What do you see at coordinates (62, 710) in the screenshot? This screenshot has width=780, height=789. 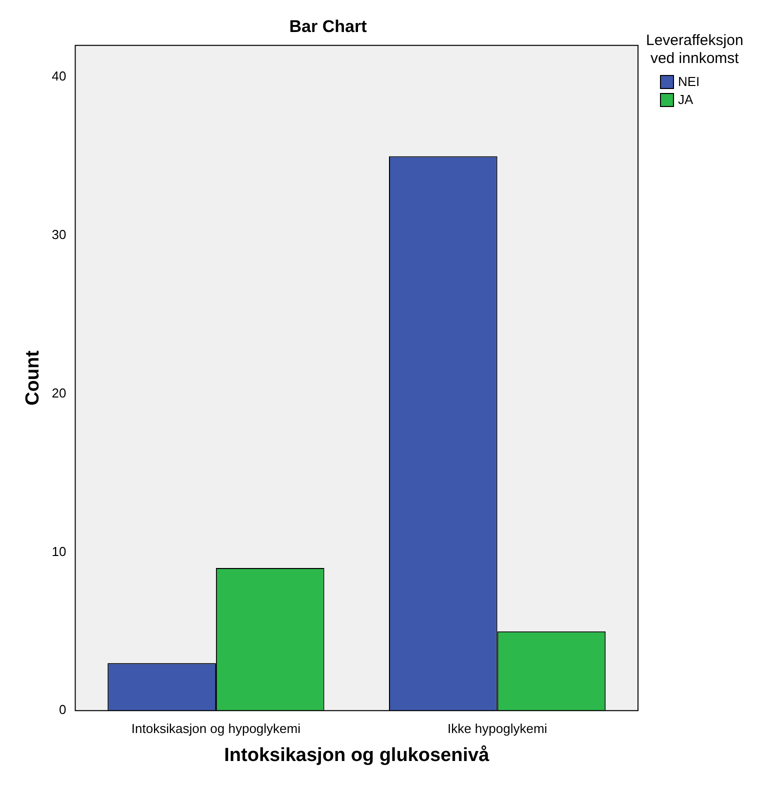 I see `y-tick-label: 0` at bounding box center [62, 710].